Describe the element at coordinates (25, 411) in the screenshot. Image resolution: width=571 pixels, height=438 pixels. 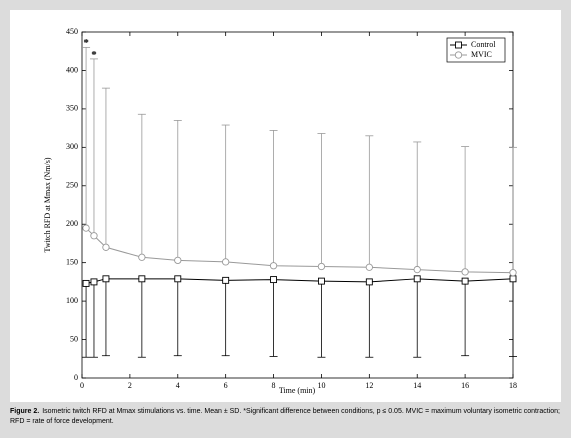
I see `caption-label: Figure 2.` at that location.